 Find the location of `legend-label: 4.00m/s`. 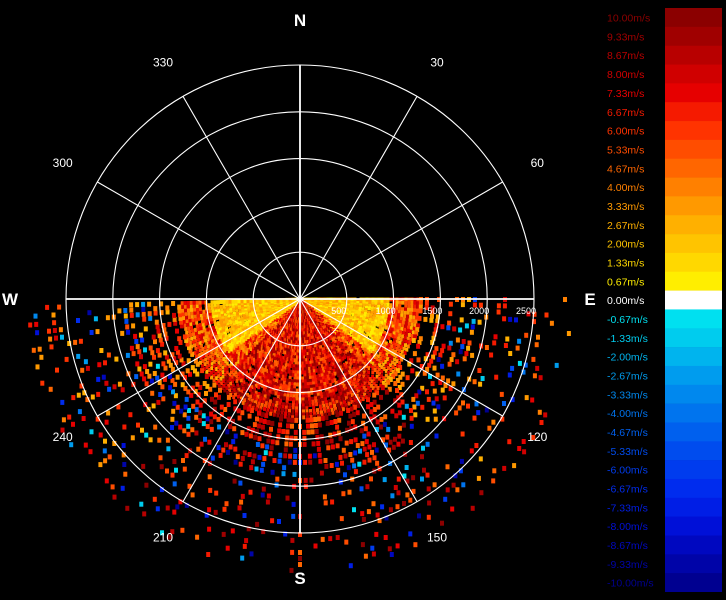

legend-label: 4.00m/s is located at coordinates (625, 188).